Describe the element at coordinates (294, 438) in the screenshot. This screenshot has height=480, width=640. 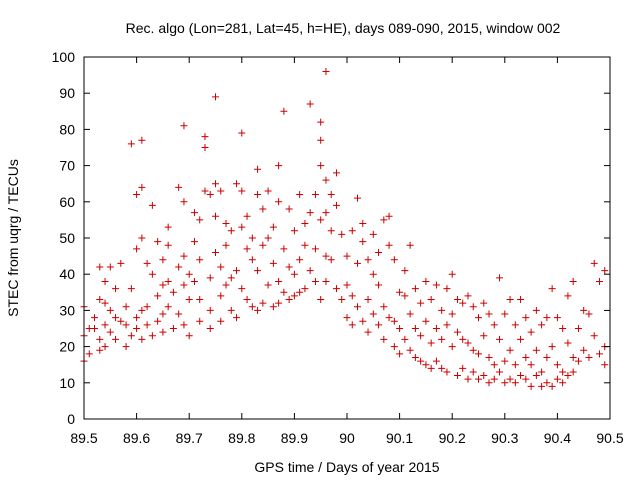
I see `x-tick-label: 89.9` at that location.